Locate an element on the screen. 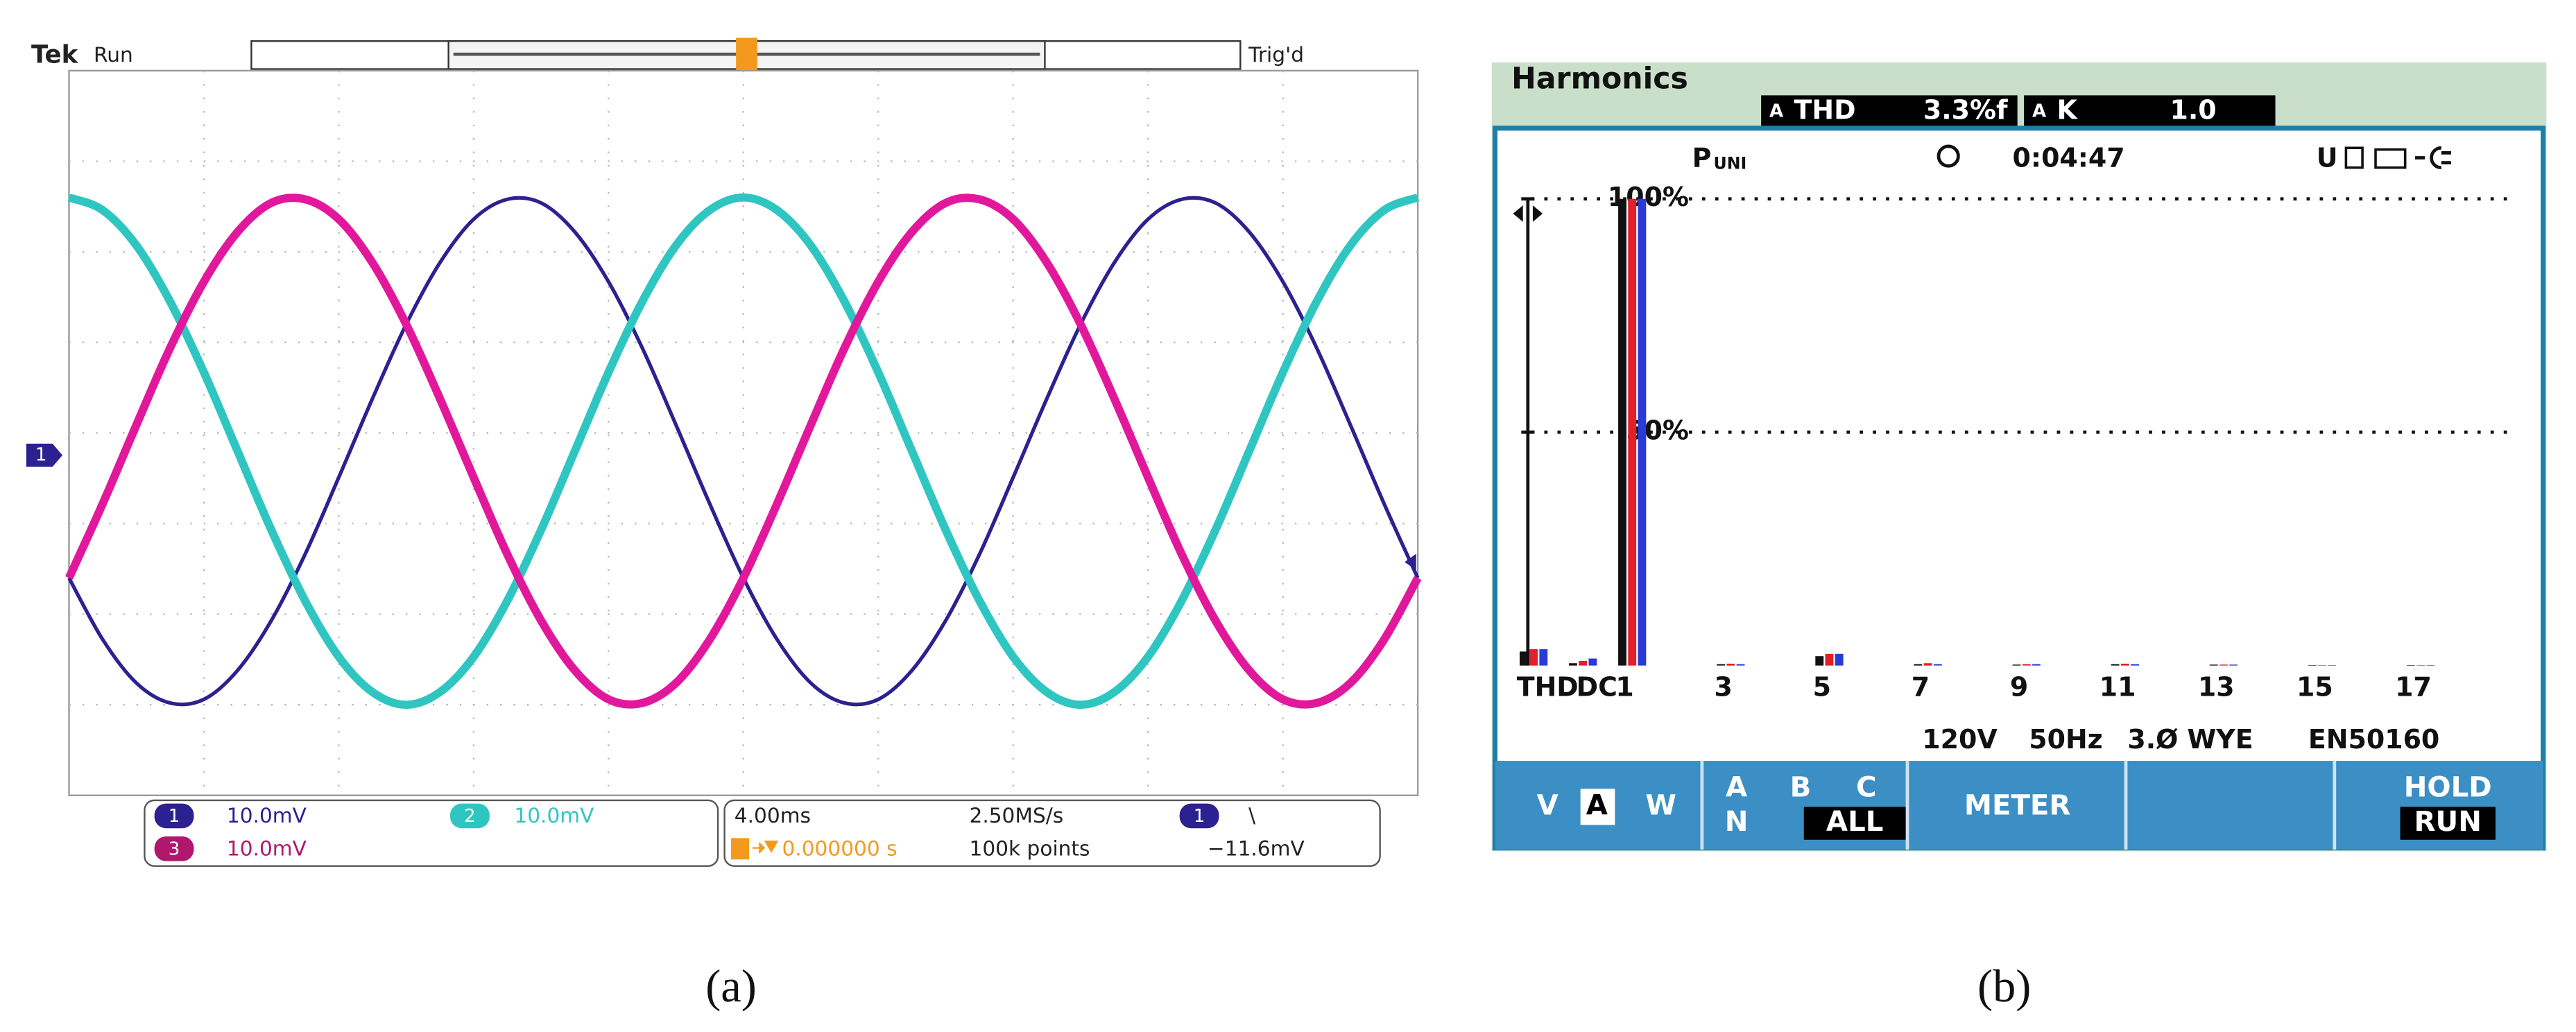 The height and width of the screenshot is (1032, 2576). x-tick-label: 1 is located at coordinates (1624, 686).